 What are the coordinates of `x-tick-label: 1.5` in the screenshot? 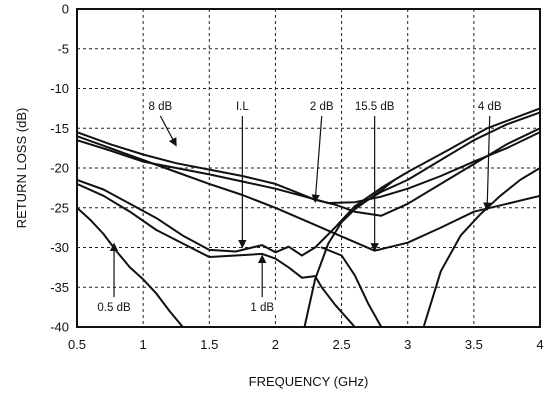 It's located at (209, 344).